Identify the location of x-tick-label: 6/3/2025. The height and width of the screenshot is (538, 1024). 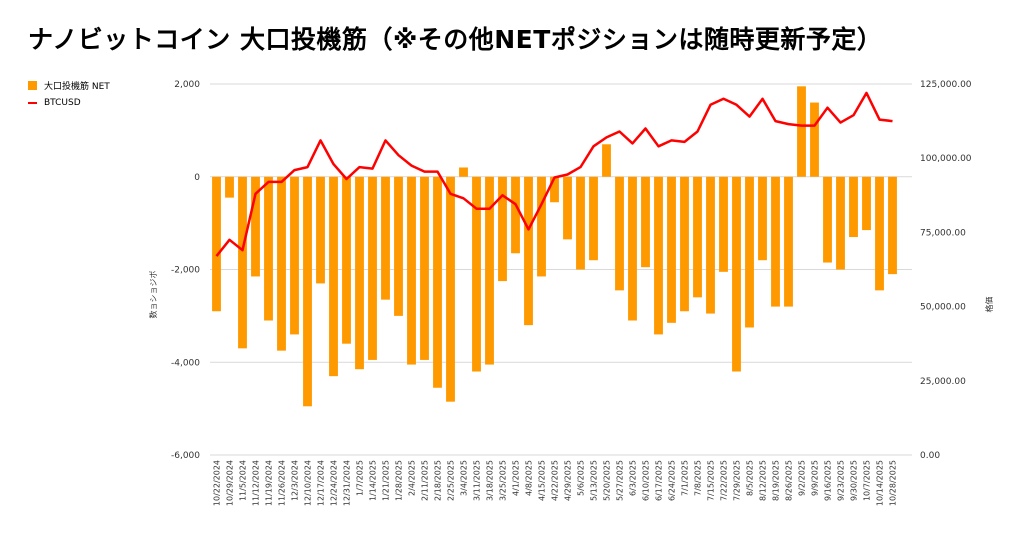
(633, 478).